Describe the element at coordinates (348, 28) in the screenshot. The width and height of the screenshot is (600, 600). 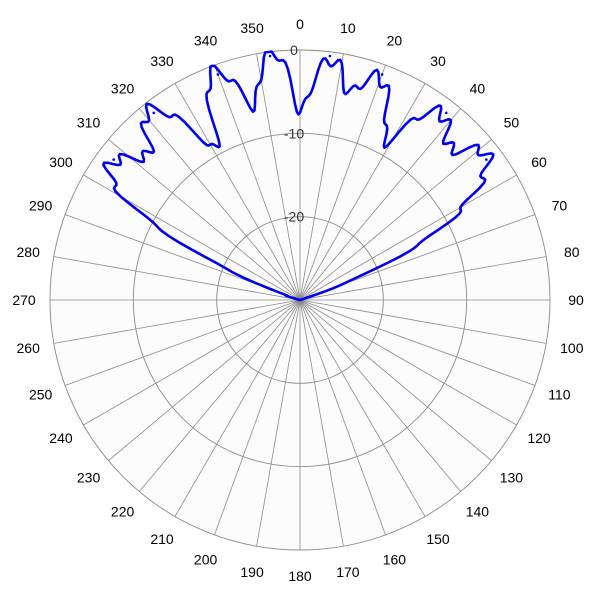
I see `angle-tick-label-10: 10` at that location.